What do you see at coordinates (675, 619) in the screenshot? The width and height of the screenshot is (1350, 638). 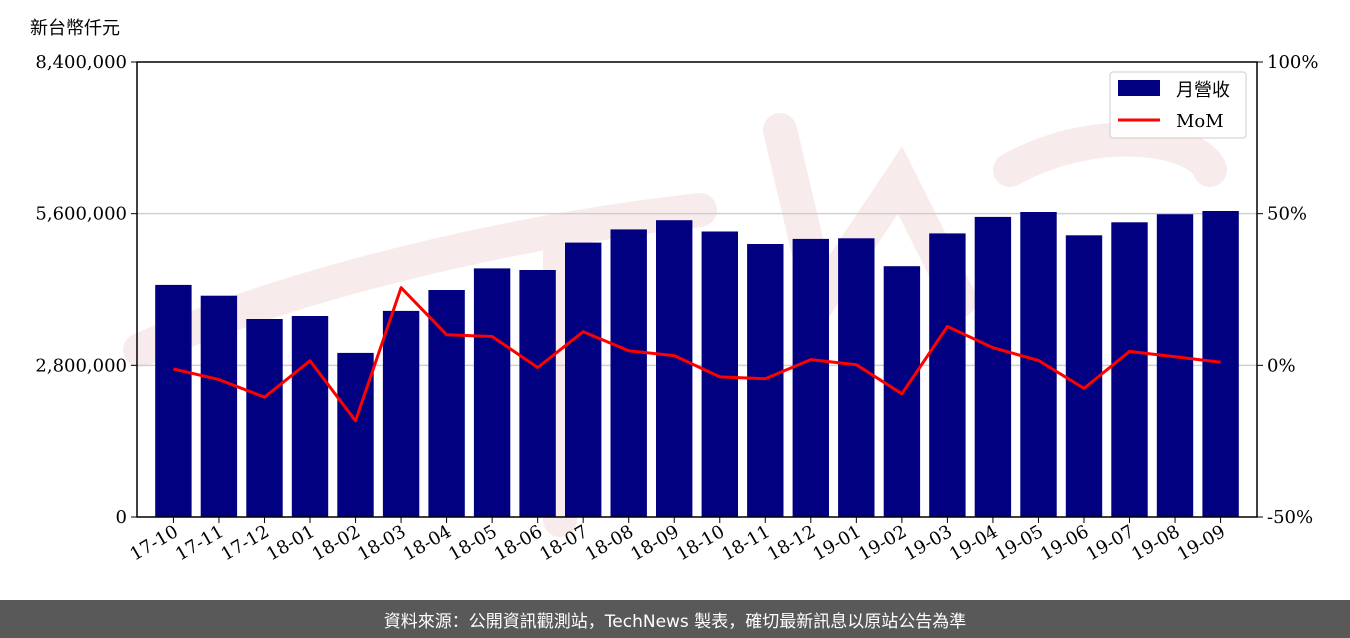 I see `source-footer: 資料來源：公開資訊觀測站，TechNews 製表，確切最新訊息以原站公告為準` at bounding box center [675, 619].